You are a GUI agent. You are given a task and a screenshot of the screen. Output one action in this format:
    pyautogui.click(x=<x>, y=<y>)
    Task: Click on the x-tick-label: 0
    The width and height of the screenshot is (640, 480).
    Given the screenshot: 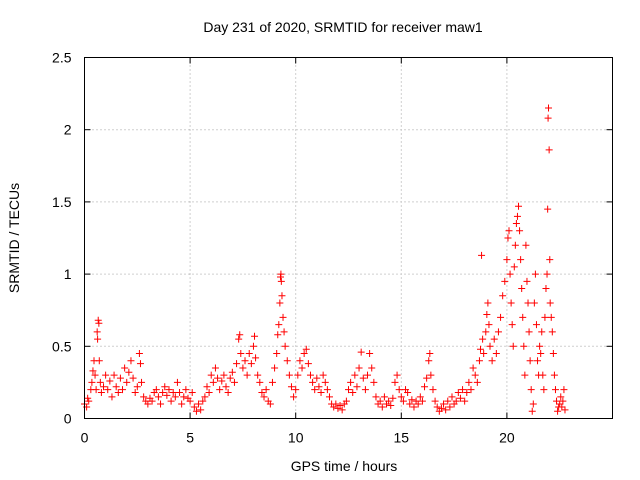 What is the action you would take?
    pyautogui.click(x=85, y=438)
    